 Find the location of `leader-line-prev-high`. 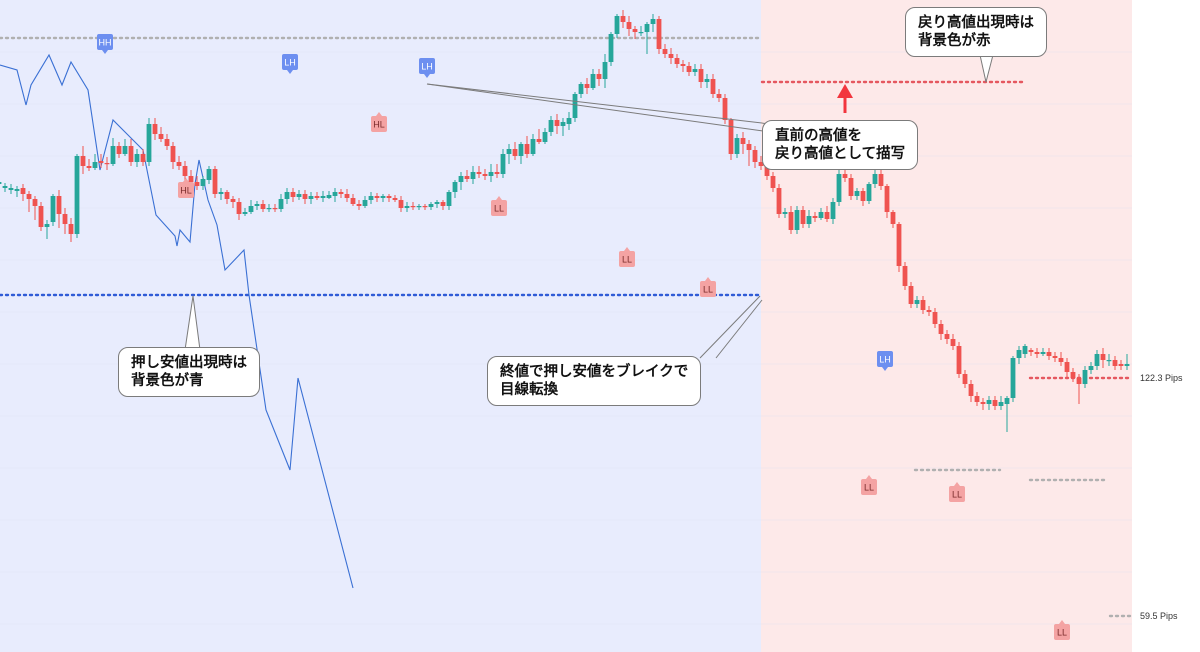

leader-line-prev-high is located at coordinates (598, 104).